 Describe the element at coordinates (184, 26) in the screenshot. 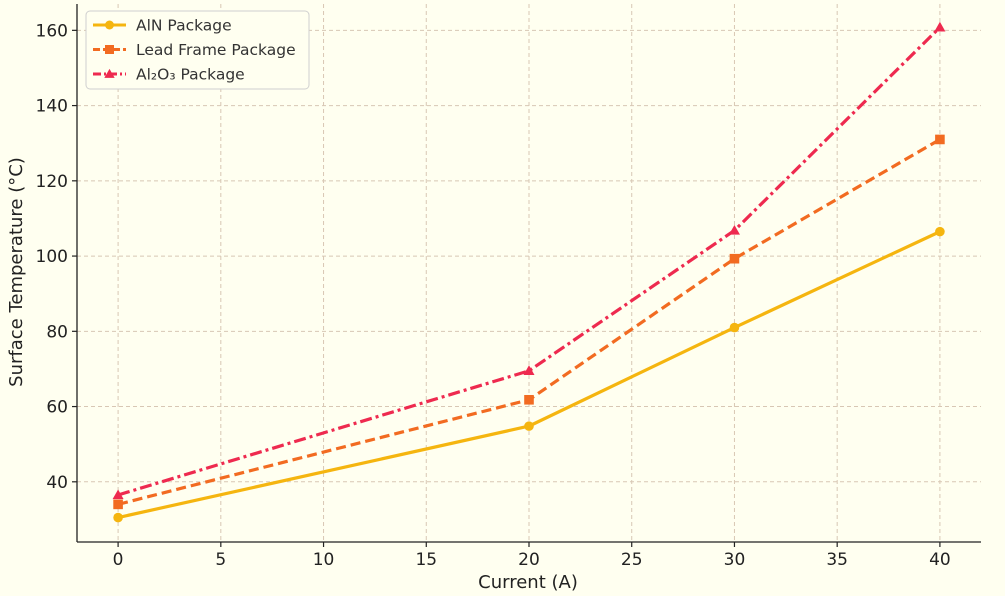

I see `legend-label-0: AlN Package` at that location.